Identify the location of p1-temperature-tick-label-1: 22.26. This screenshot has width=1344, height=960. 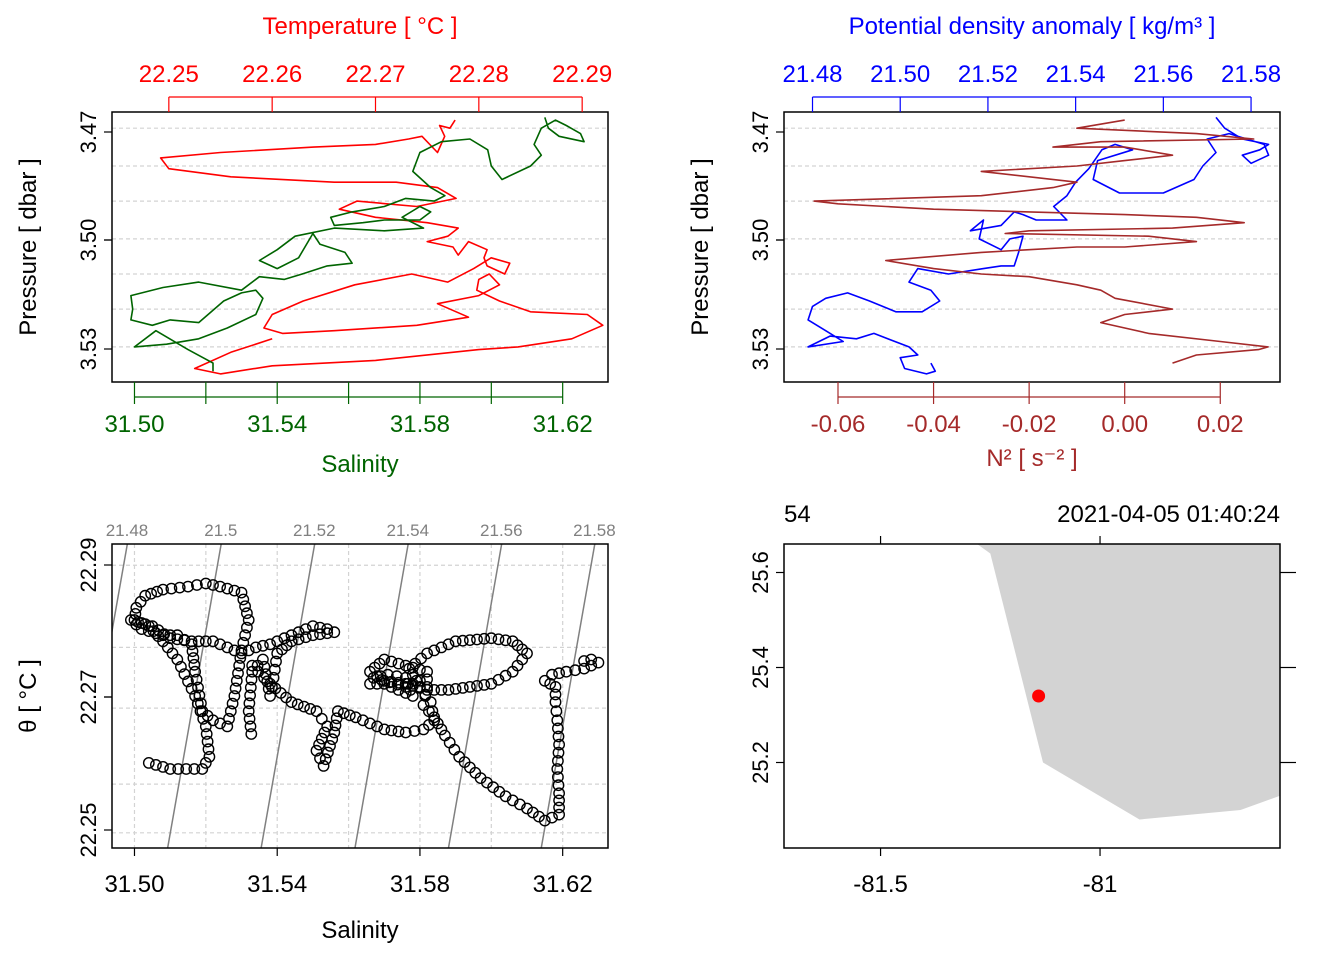
(272, 74).